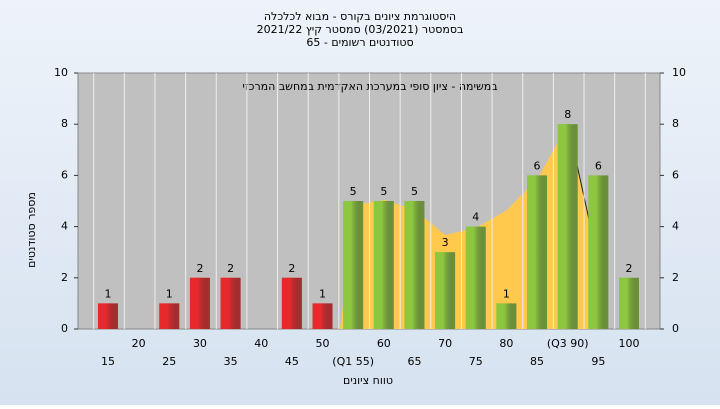 This screenshot has height=409, width=720. I want to click on x-tick-label: 75, so click(476, 361).